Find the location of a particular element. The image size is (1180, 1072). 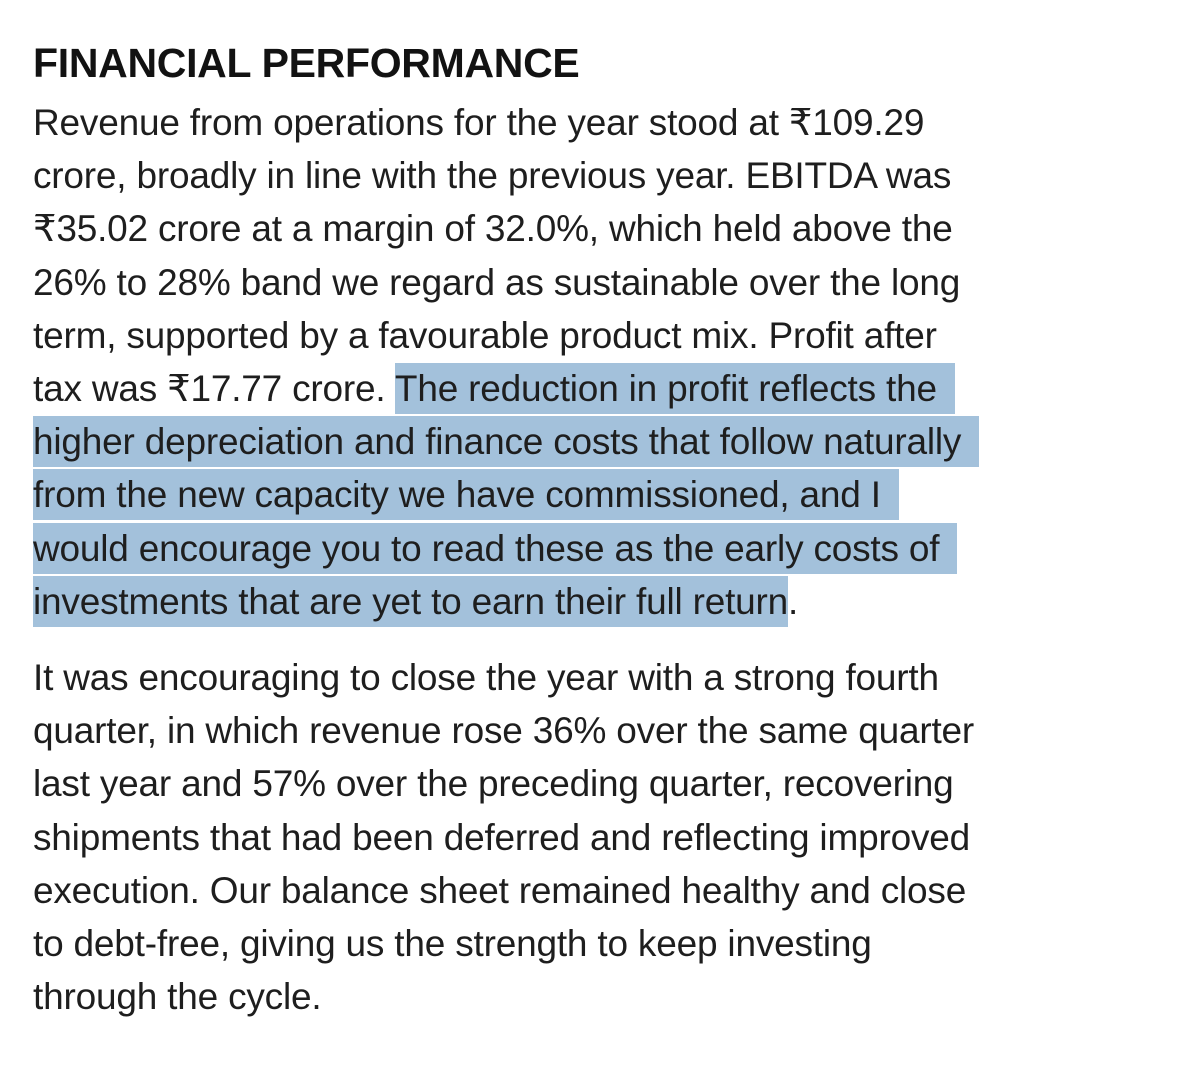

unselected-text: . is located at coordinates (793, 601).